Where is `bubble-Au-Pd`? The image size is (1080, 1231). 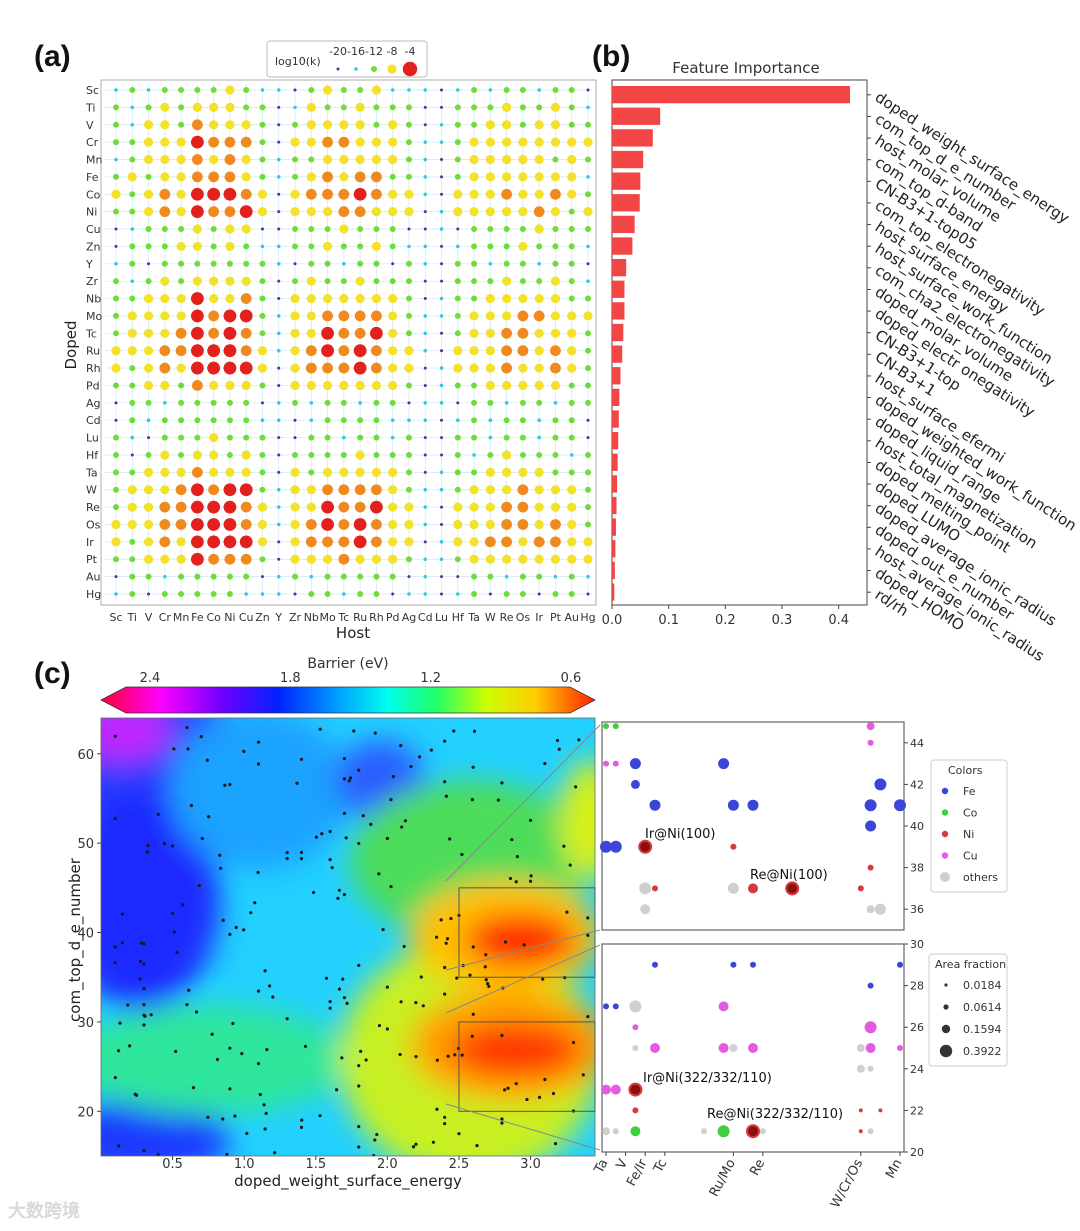 bubble-Au-Pd is located at coordinates (392, 576).